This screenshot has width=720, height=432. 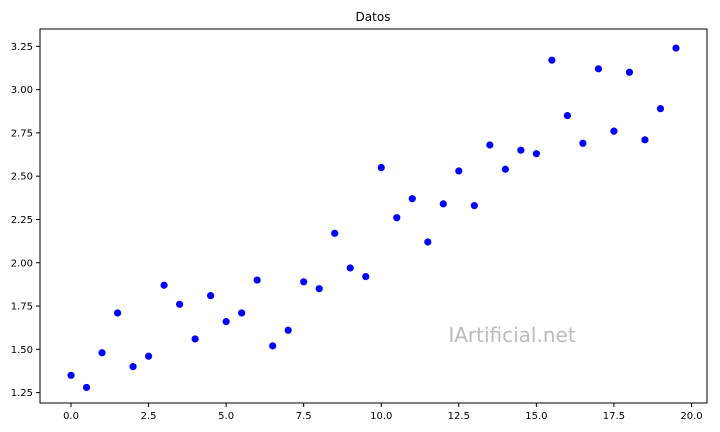 I want to click on x-tick-label: 0.0, so click(x=71, y=416).